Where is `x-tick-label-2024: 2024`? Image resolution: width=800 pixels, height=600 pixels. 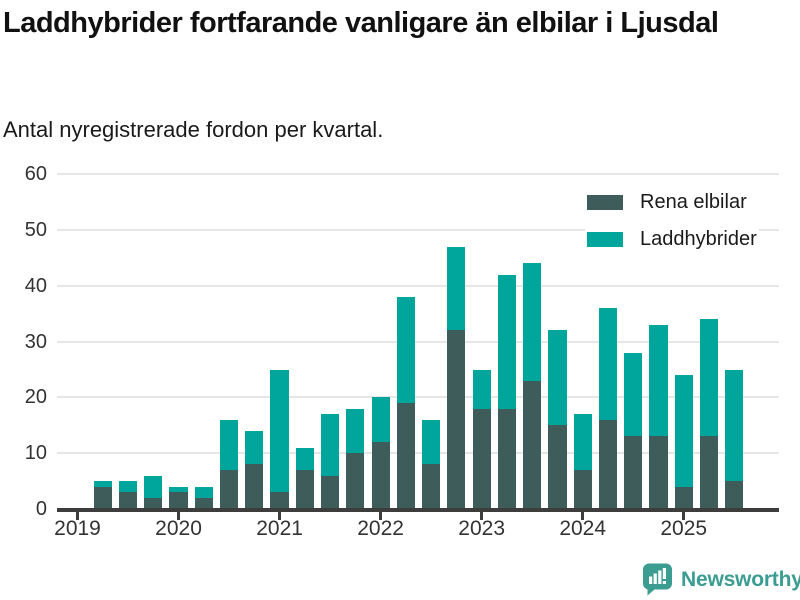 x-tick-label-2024: 2024 is located at coordinates (583, 528).